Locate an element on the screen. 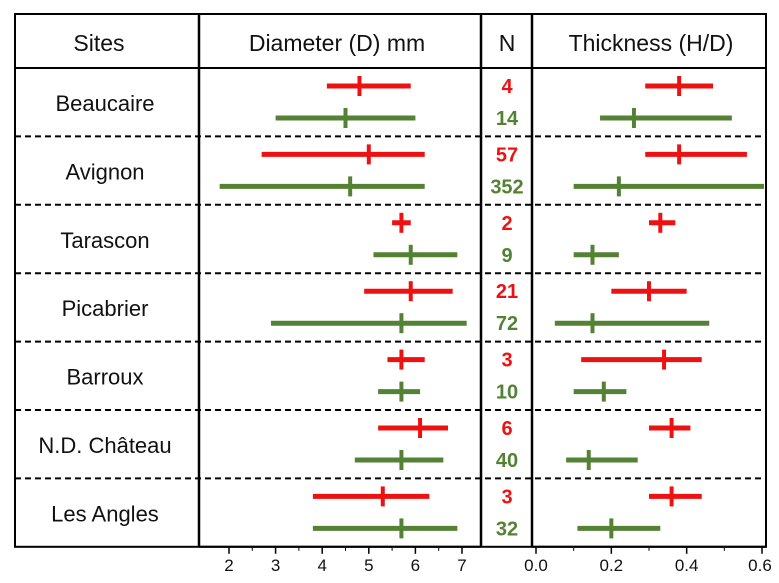 This screenshot has height=583, width=779. diameter-tick-label: 2 is located at coordinates (228, 565).